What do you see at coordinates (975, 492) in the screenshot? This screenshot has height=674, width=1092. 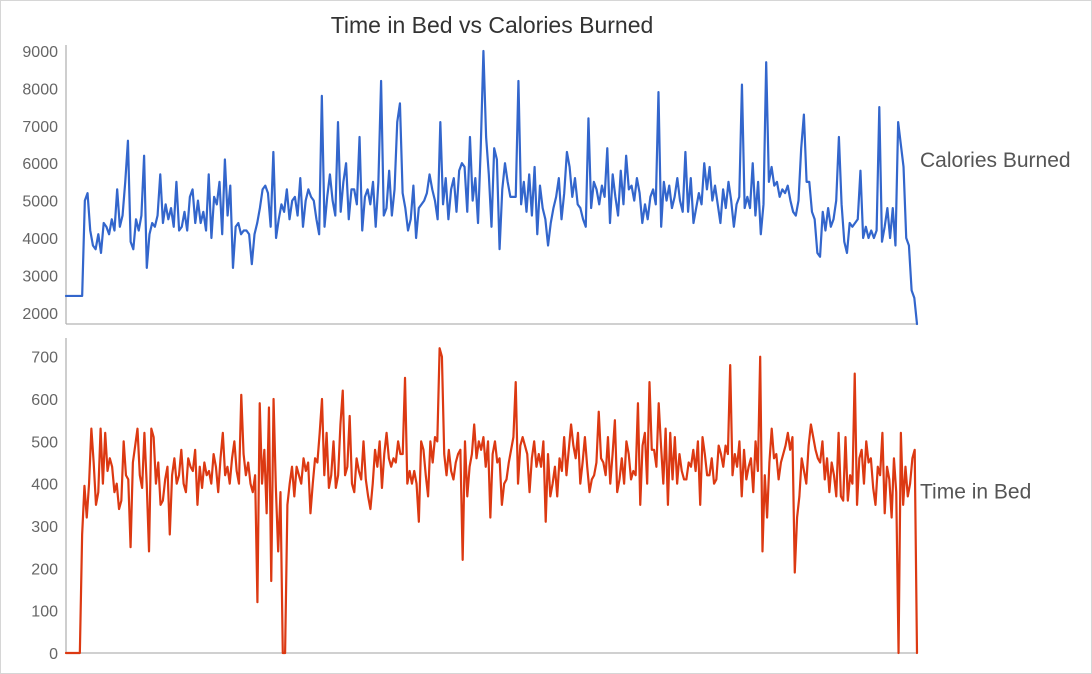 I see `series-label-time-in-bed: Time in Bed` at bounding box center [975, 492].